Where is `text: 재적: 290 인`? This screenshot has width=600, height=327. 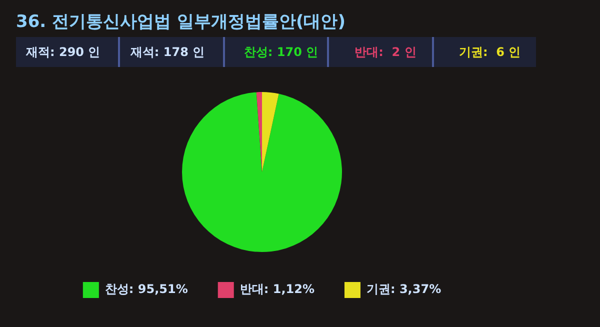
text: 재적: 290 인 is located at coordinates (63, 52).